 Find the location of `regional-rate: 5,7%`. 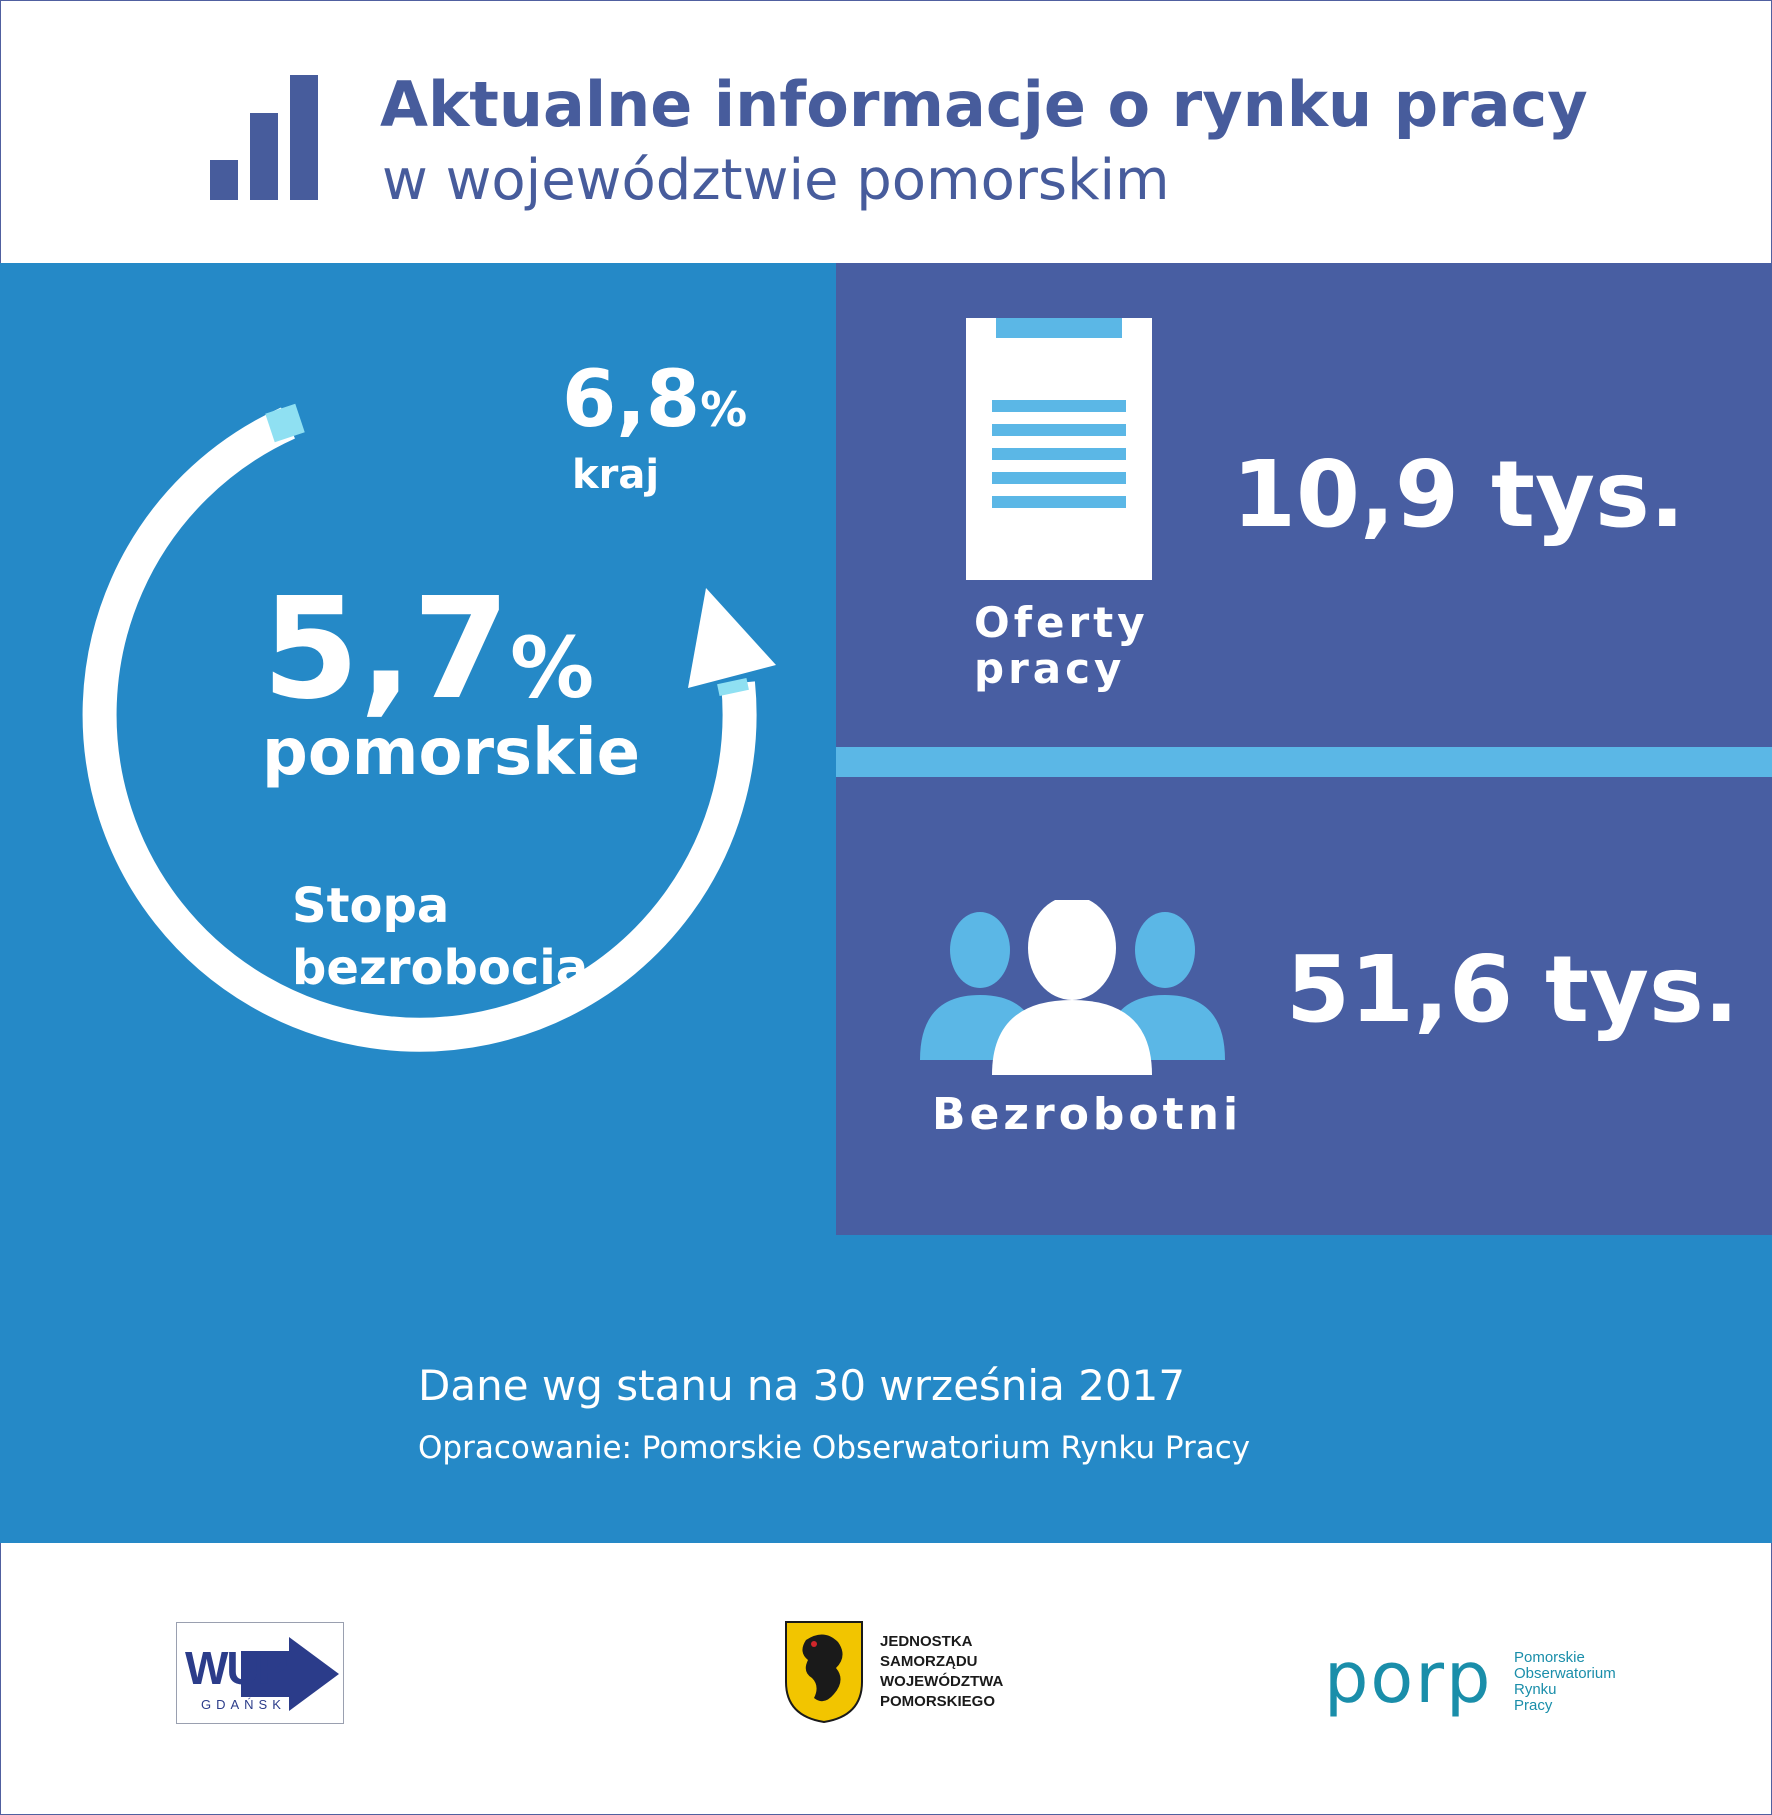

regional-rate: 5,7% is located at coordinates (428, 659).